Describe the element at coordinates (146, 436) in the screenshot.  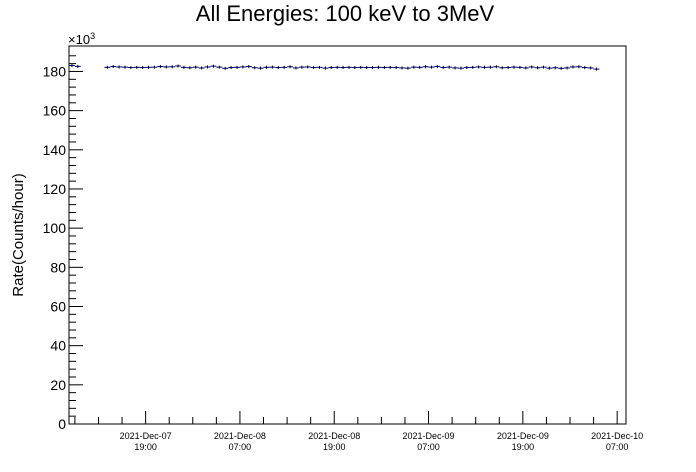
I see `x-tick-date: 2021-Dec-07` at that location.